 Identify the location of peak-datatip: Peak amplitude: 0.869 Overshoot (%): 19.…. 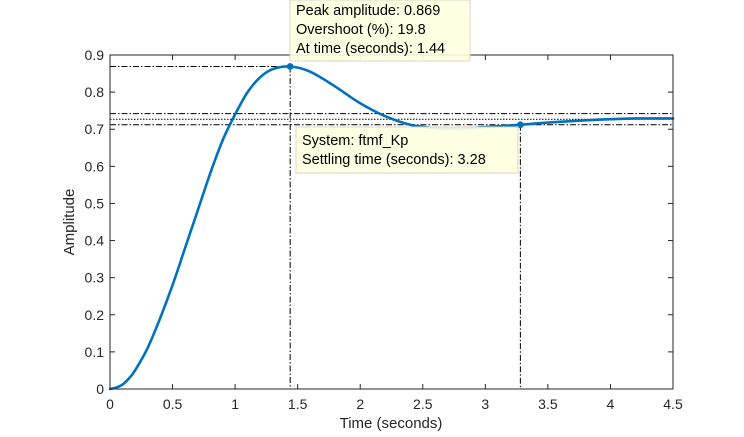
(380, 31).